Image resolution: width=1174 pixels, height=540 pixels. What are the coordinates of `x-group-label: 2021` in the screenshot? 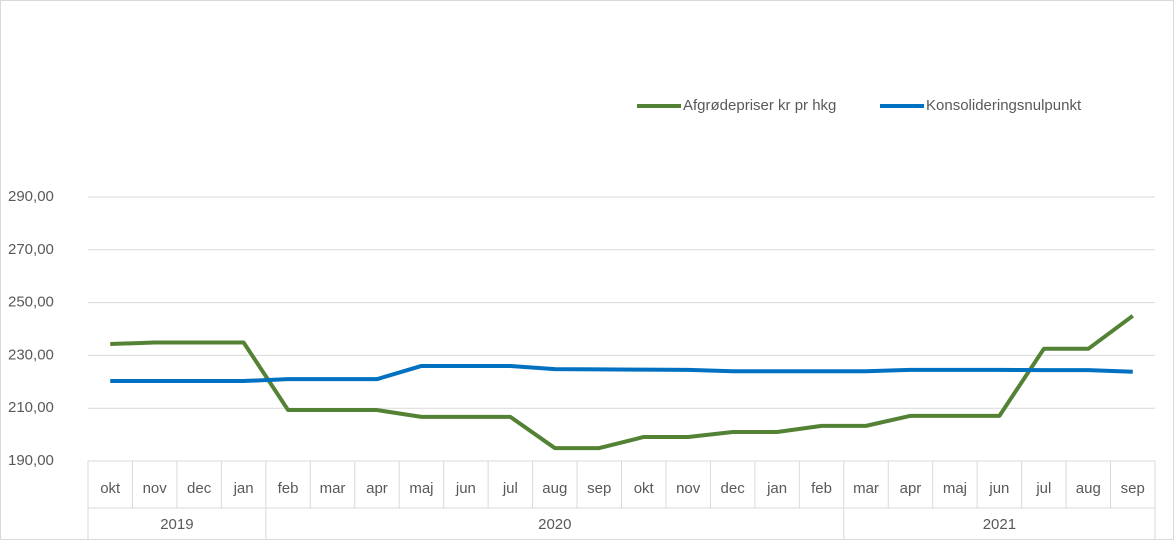 It's located at (999, 524).